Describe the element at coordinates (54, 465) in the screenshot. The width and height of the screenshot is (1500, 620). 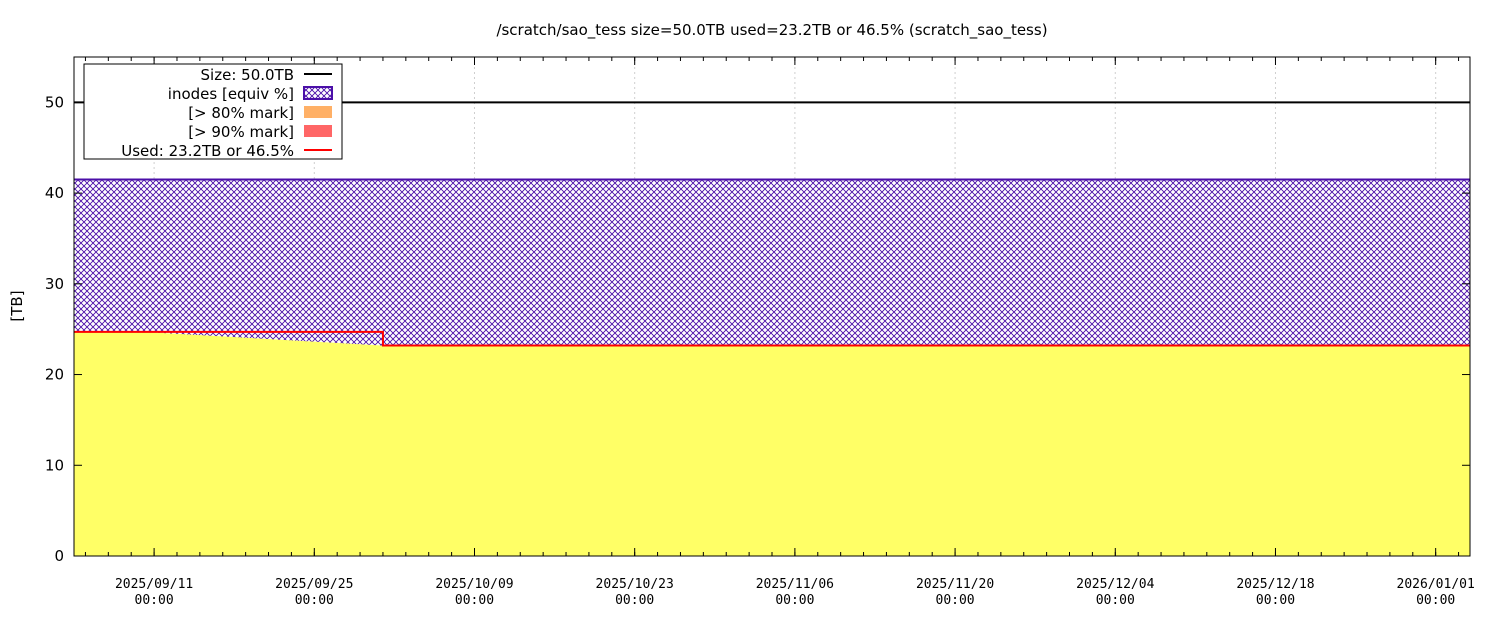
I see `y-tick-label: 10` at that location.